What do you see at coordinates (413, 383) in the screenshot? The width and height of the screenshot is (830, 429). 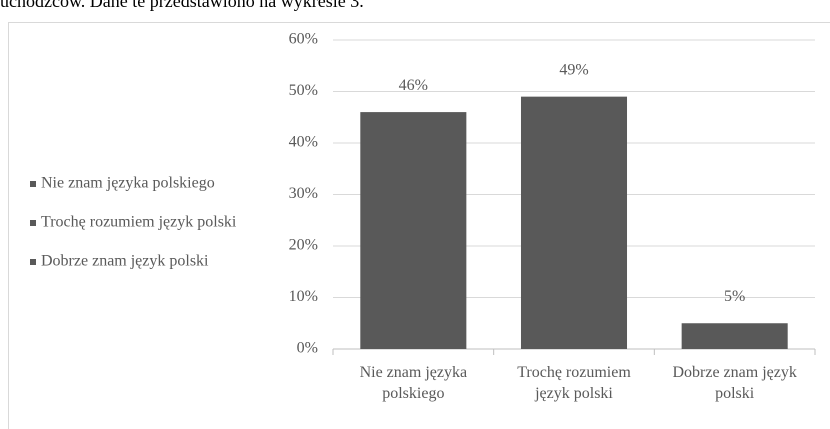 I see `x-tick-label: Nie znam języka polskiego` at bounding box center [413, 383].